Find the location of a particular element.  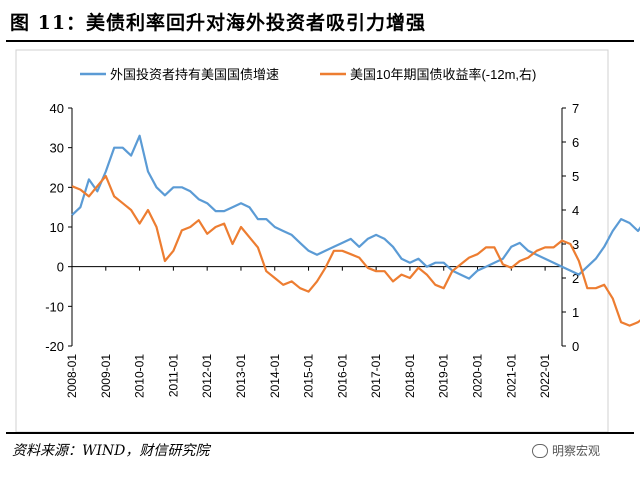

left-tick-label: -20 is located at coordinates (54, 346).